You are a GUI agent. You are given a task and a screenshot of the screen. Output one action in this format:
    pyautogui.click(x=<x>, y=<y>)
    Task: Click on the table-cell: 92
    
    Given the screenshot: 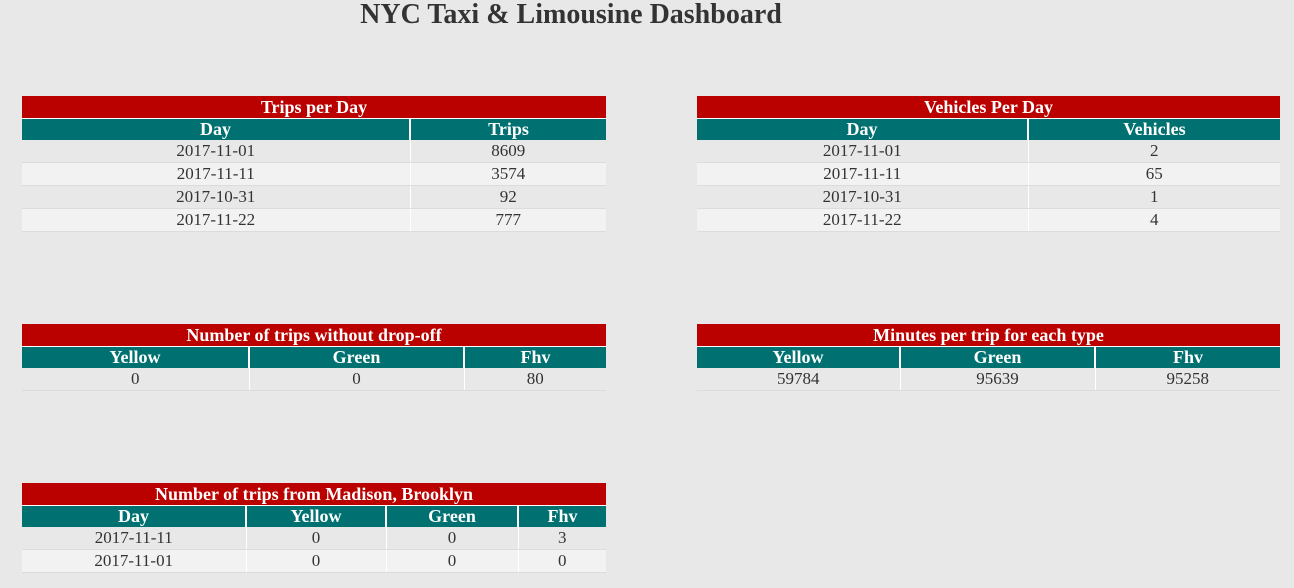 What is the action you would take?
    pyautogui.click(x=508, y=197)
    